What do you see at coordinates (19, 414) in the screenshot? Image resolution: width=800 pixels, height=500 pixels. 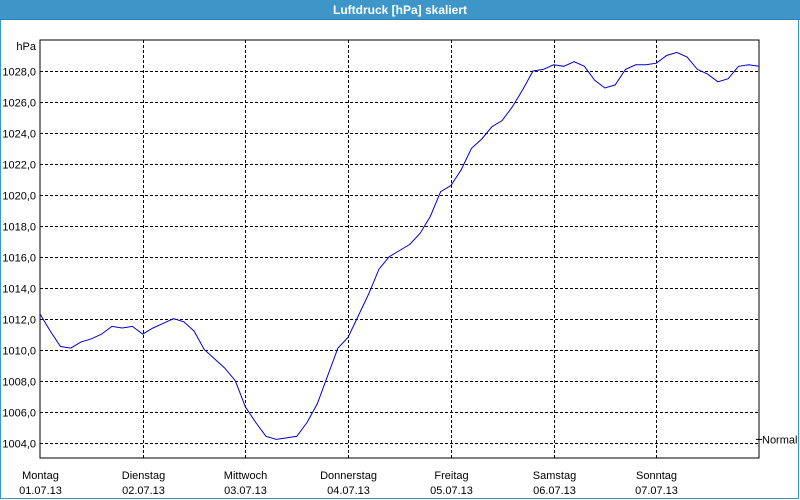 I see `y-tick-label: 1006,0` at bounding box center [19, 414].